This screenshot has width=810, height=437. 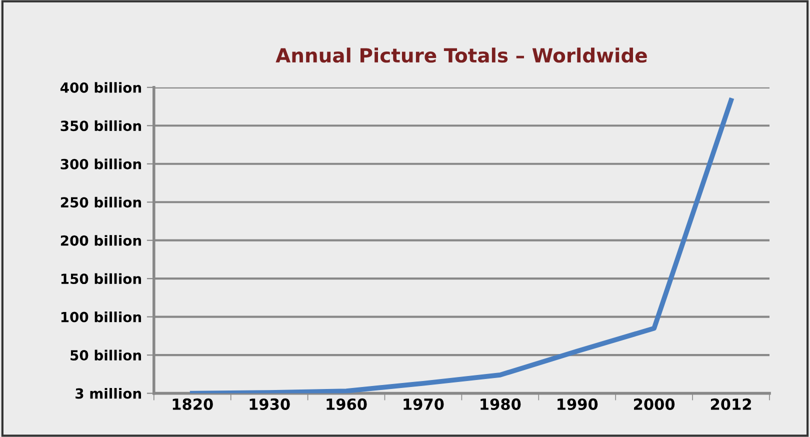 I want to click on x-tick-label: 1960, so click(x=346, y=404).